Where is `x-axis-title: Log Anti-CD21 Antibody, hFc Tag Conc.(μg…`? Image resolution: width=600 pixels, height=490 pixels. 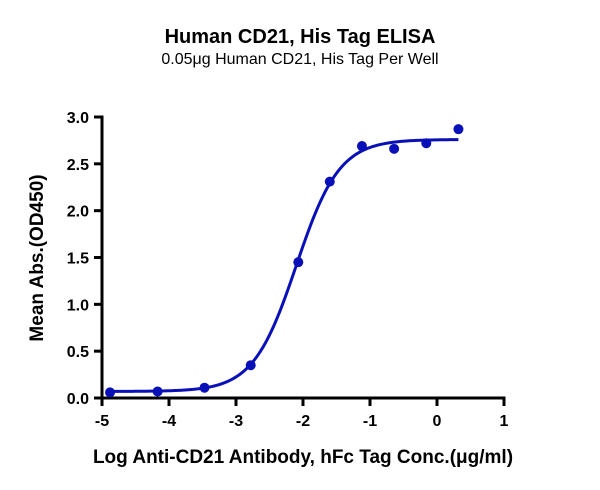 x-axis-title: Log Anti-CD21 Antibody, hFc Tag Conc.(μg… is located at coordinates (303, 457).